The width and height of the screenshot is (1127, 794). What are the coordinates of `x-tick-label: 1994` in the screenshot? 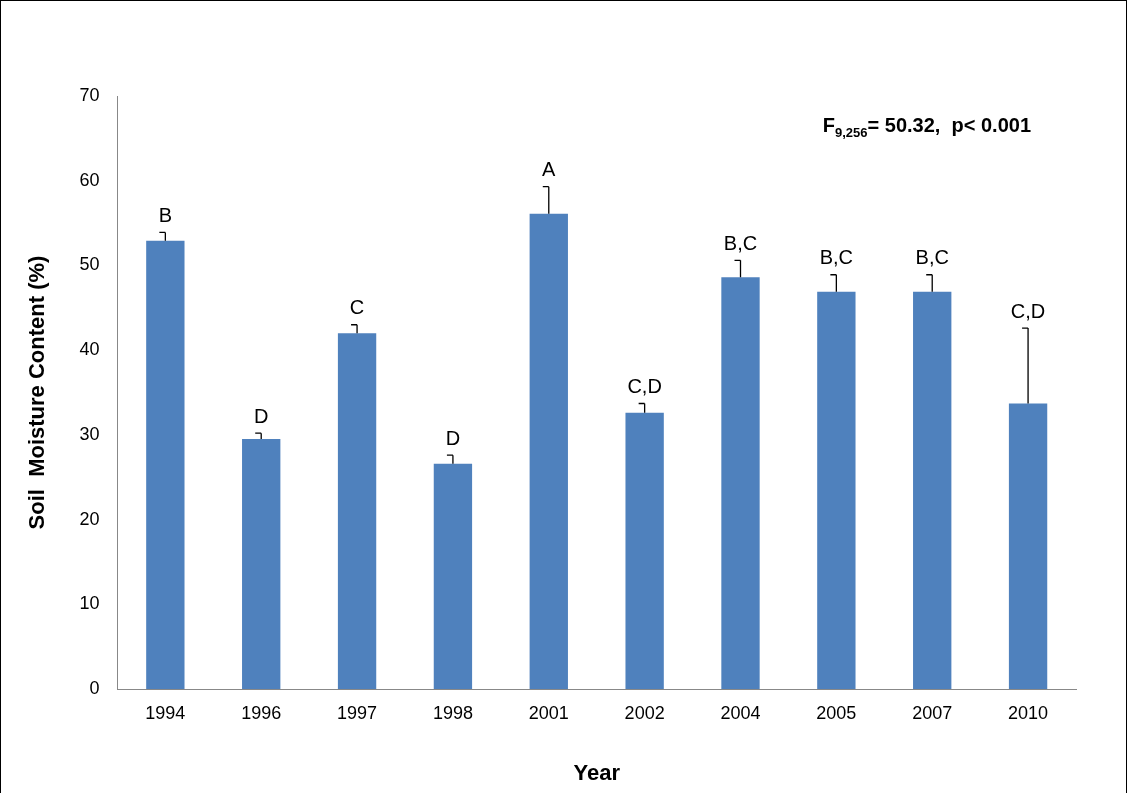 It's located at (165, 712).